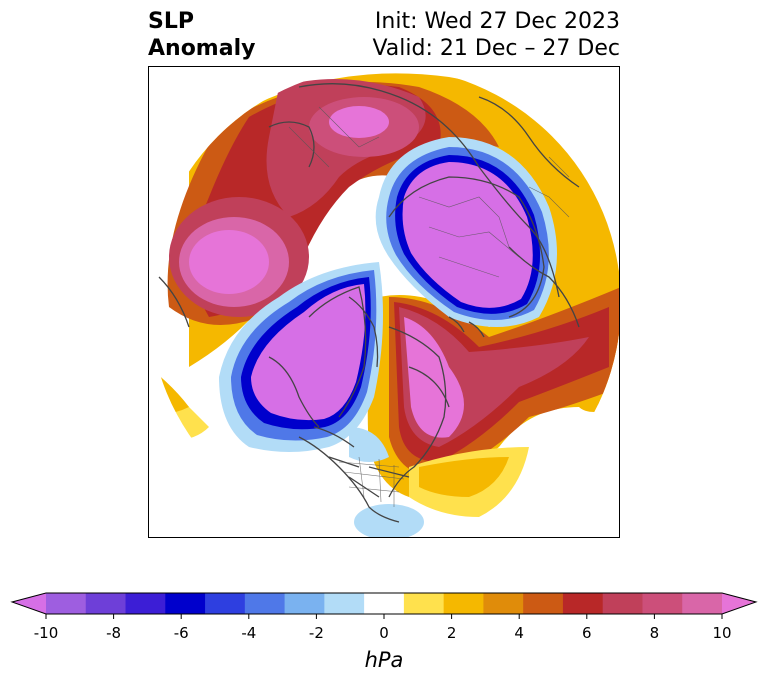  Describe the element at coordinates (496, 48) in the screenshot. I see `valid-range: Valid: 21 Dec – 27 Dec` at that location.